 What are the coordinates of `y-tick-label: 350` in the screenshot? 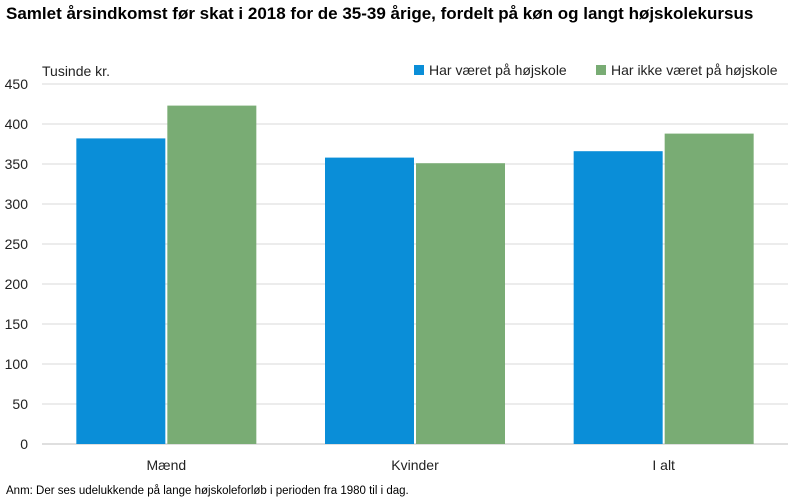 It's located at (17, 164).